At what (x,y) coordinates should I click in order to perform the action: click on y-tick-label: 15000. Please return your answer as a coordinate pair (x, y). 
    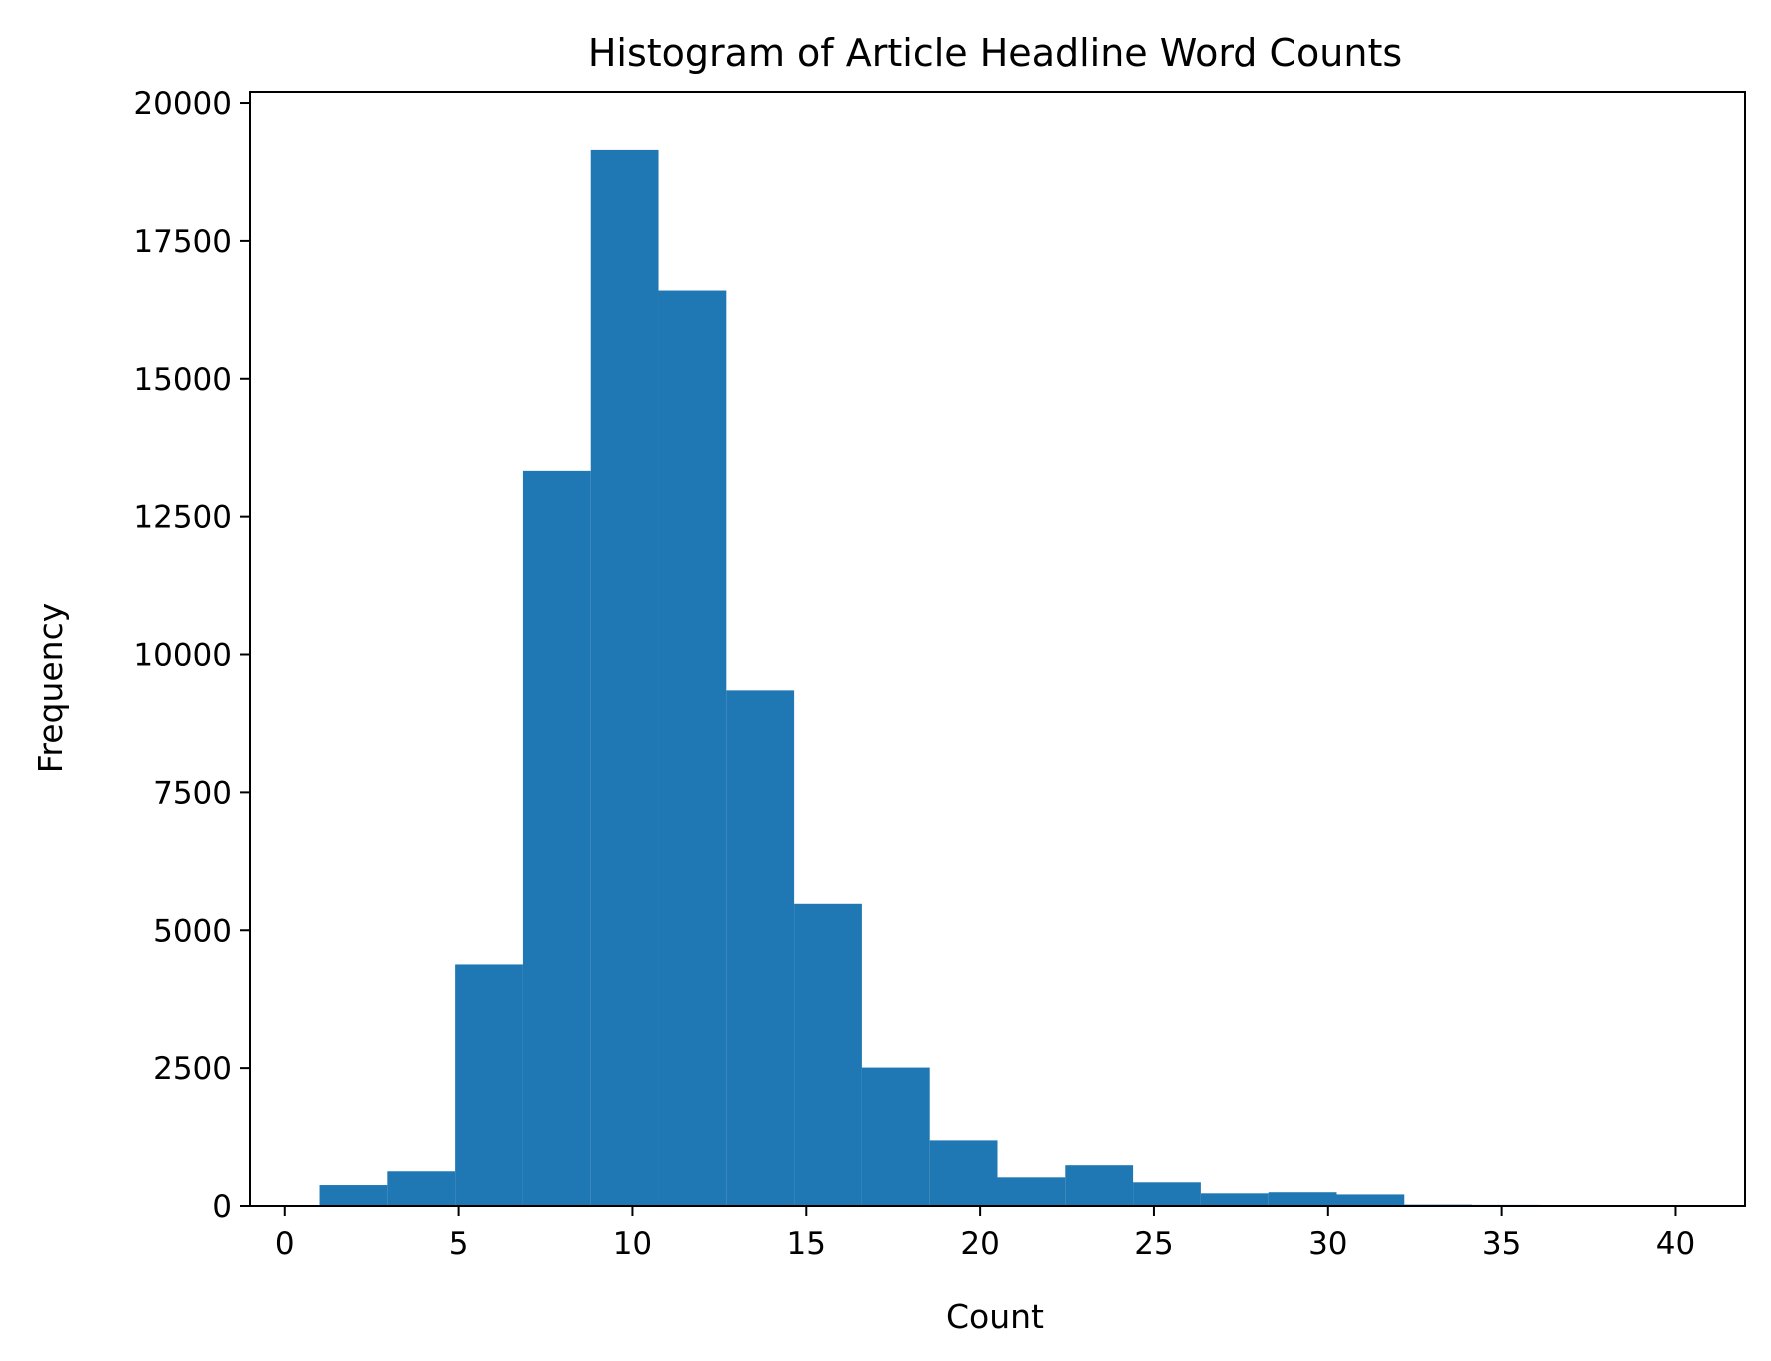
    Looking at the image, I should click on (182, 380).